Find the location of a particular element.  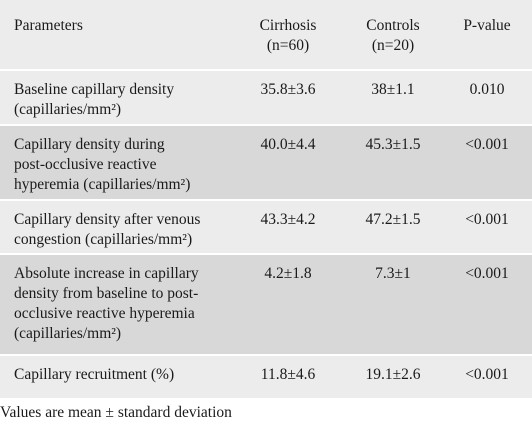

header-parameters-label: Parameters is located at coordinates (48, 25).